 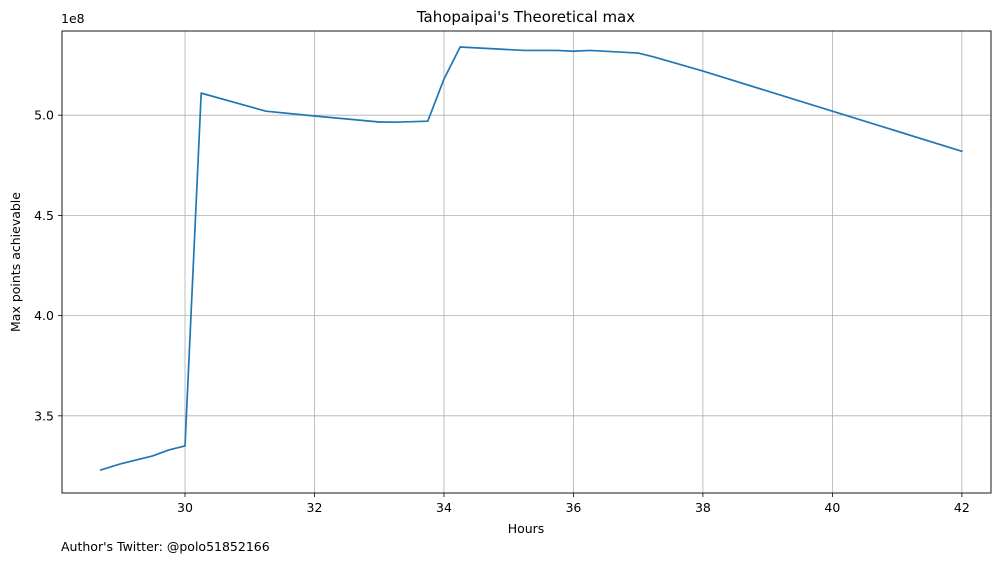 What do you see at coordinates (525, 17) in the screenshot?
I see `chart-title: Tahopaipai's Theoretical max` at bounding box center [525, 17].